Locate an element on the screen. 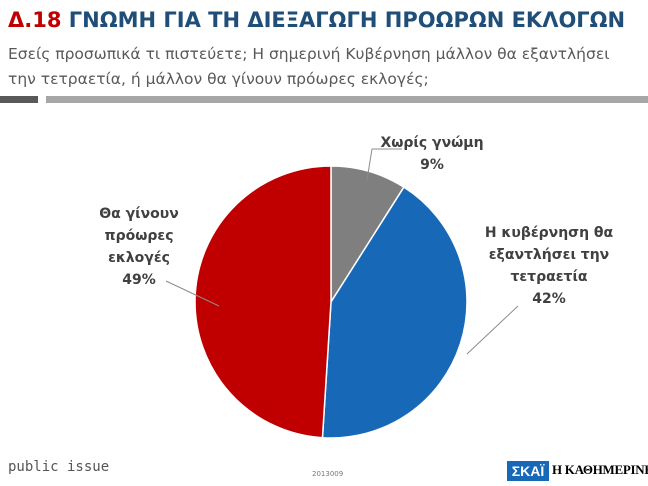  data-label-text: Η κυβέρνηση θα is located at coordinates (549, 233).